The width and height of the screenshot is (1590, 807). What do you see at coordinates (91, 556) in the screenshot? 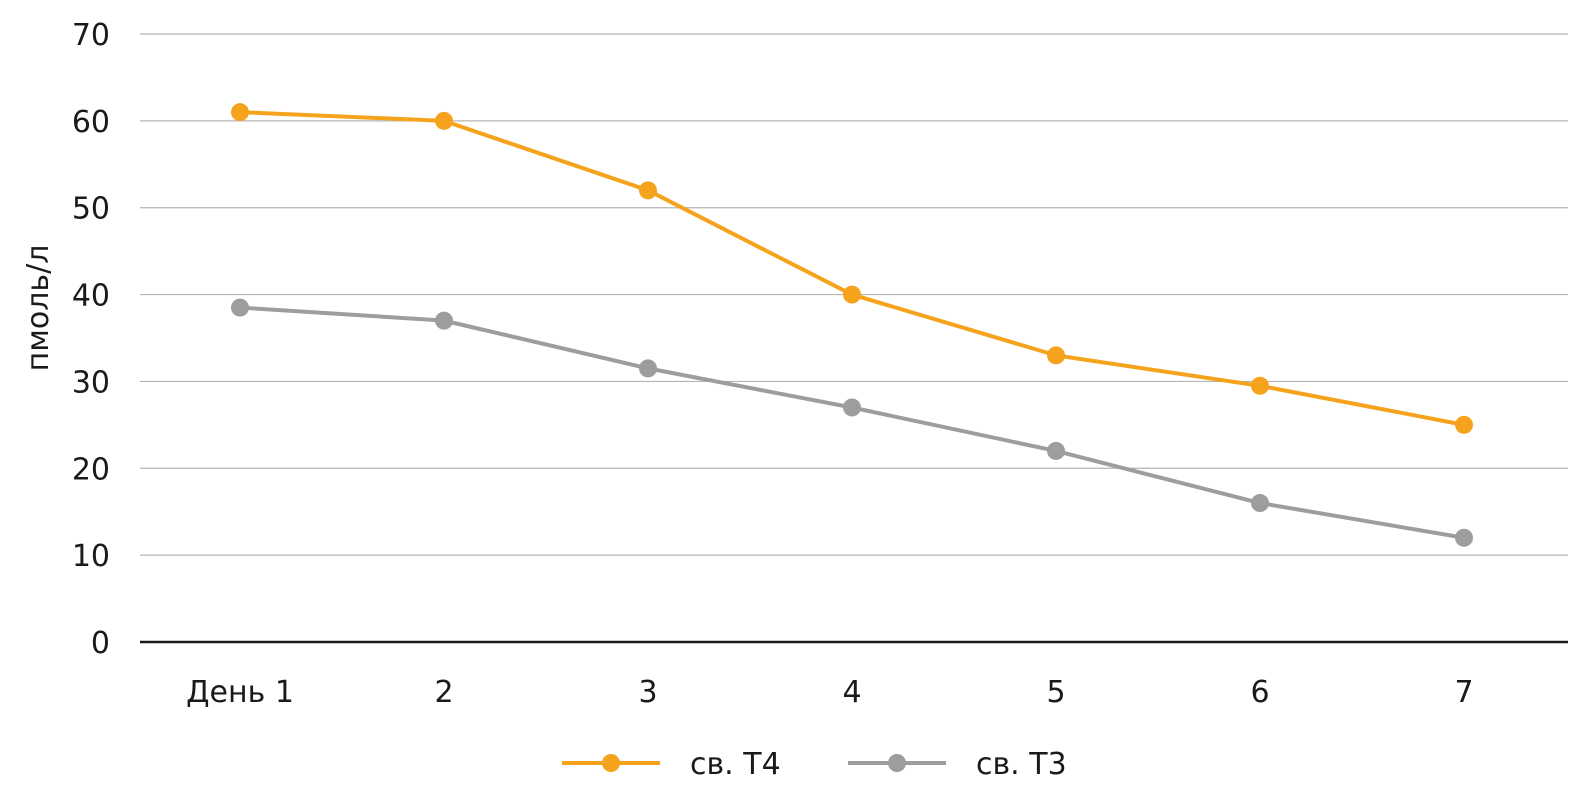
I see `y-tick-label: 10` at bounding box center [91, 556].